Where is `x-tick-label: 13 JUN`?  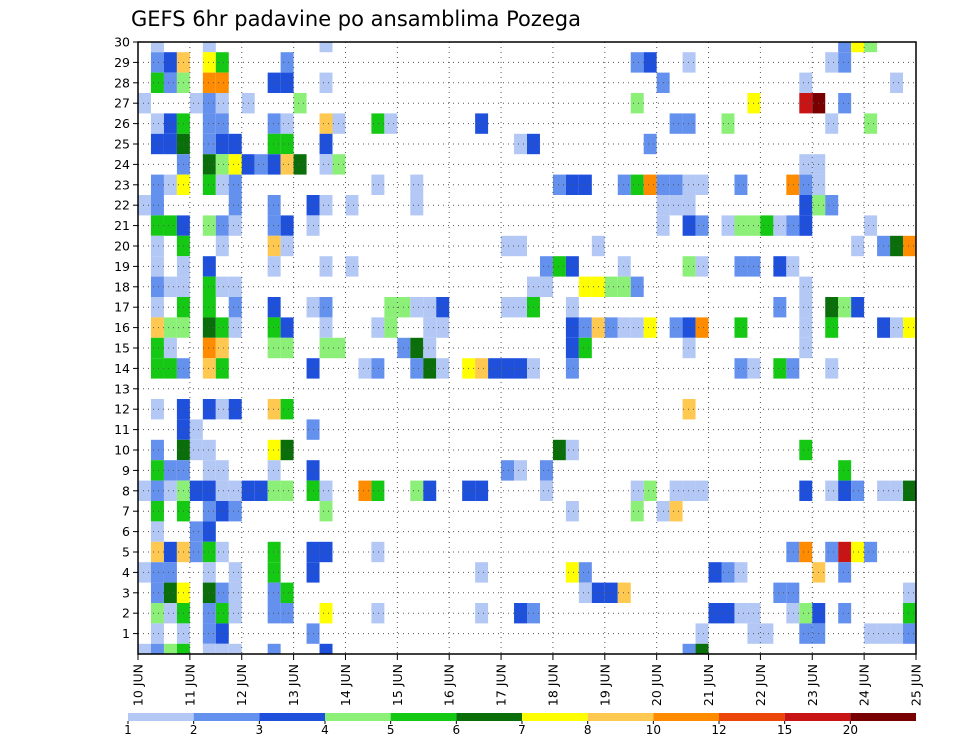
x-tick-label: 13 JUN is located at coordinates (293, 685).